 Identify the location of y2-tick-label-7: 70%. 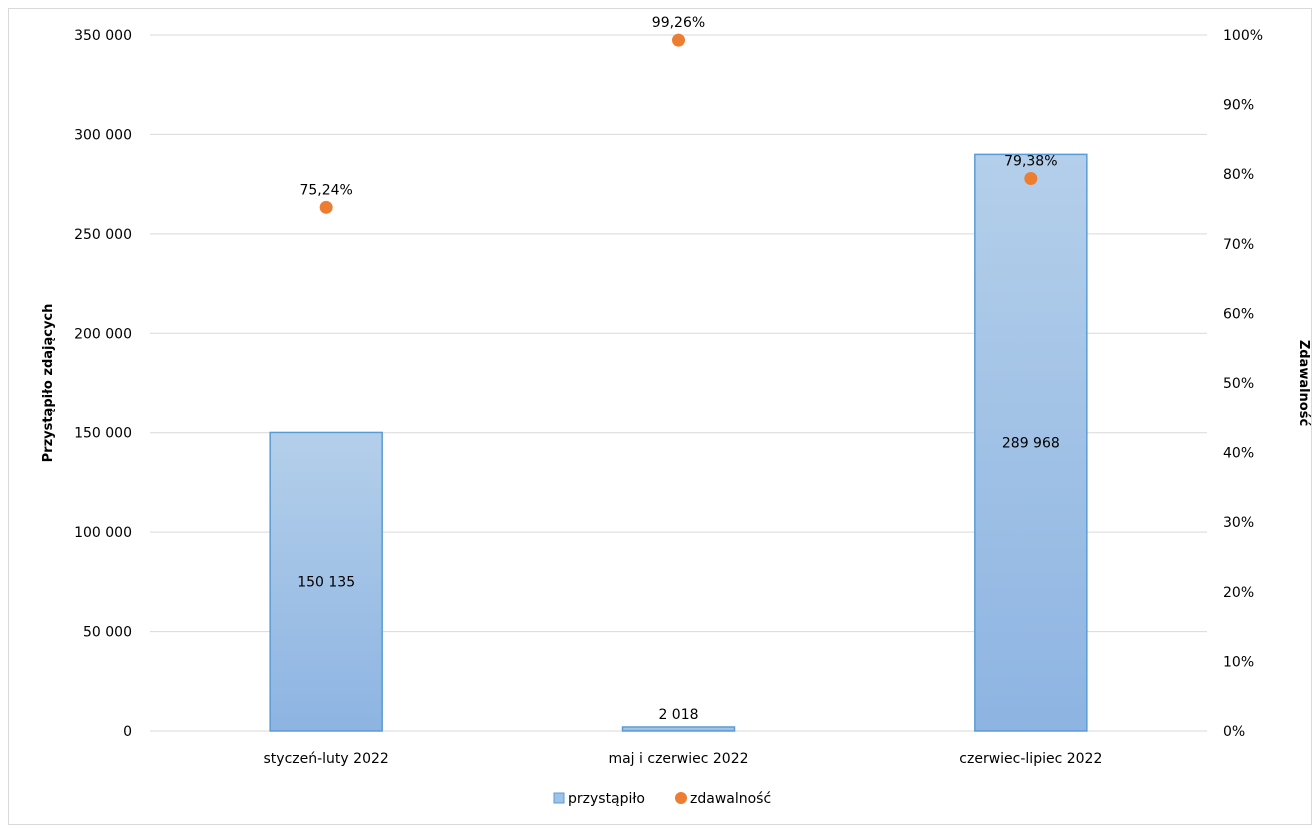
(1238, 245).